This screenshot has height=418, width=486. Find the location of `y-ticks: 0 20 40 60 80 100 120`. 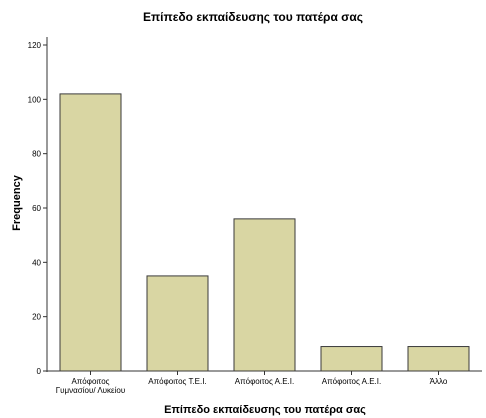

y-ticks: 0 20 40 60 80 100 120 is located at coordinates (37, 208).